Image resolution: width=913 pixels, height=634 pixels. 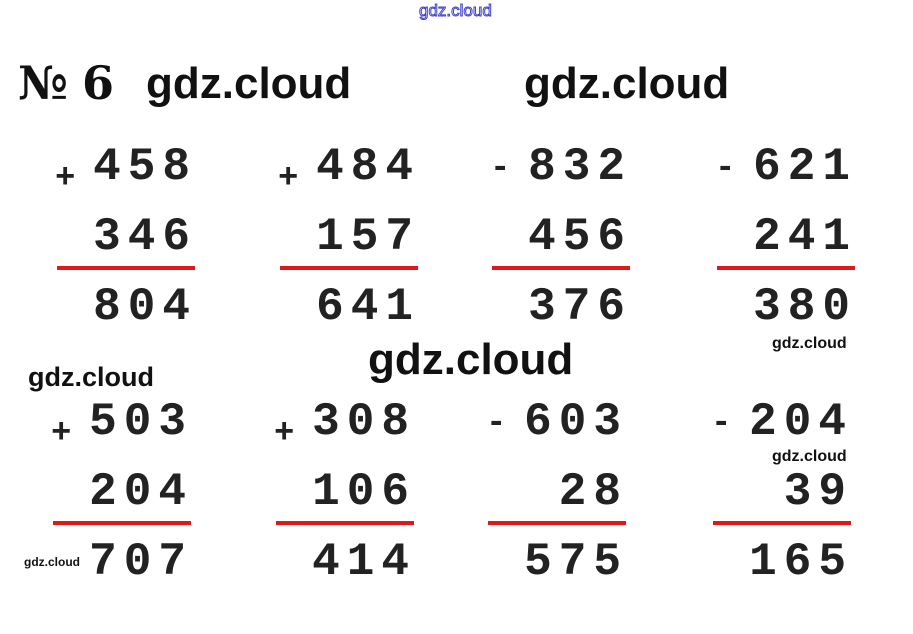 What do you see at coordinates (368, 307) in the screenshot?
I see `result: 641` at bounding box center [368, 307].